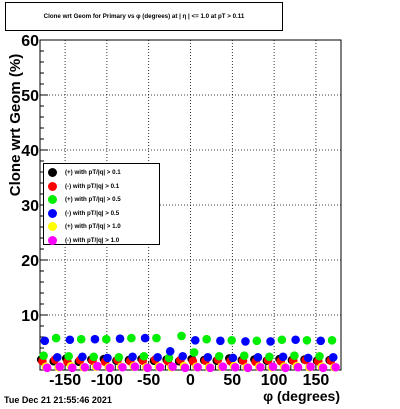 This screenshot has height=409, width=400. What do you see at coordinates (301, 396) in the screenshot?
I see `x-axis-label: φ (degrees)` at bounding box center [301, 396].